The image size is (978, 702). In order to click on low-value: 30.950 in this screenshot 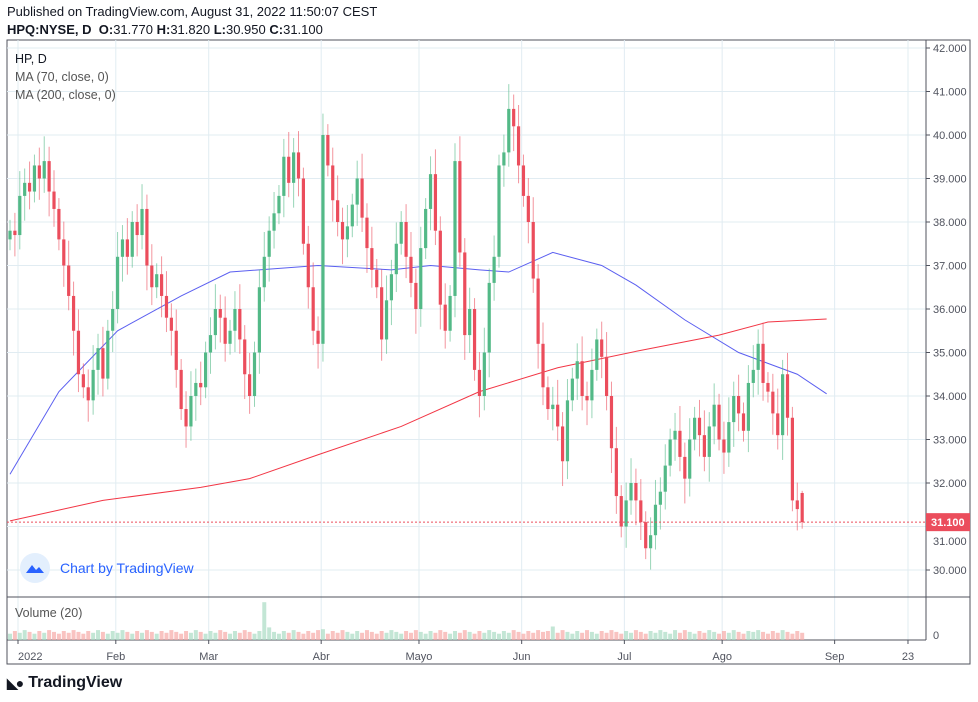, I will do `click(245, 29)`.